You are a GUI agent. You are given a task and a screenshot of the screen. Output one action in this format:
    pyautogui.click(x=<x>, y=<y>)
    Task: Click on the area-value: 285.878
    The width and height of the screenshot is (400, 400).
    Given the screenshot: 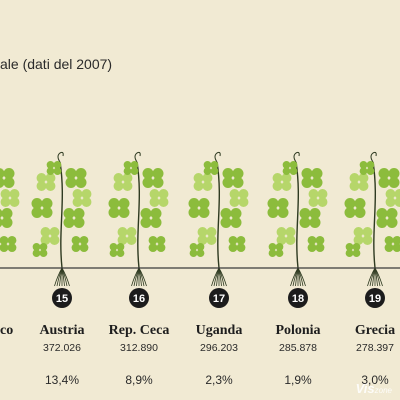 What is the action you would take?
    pyautogui.click(x=298, y=348)
    